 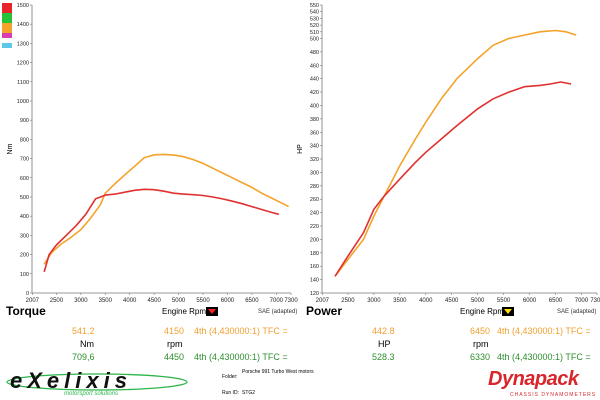 I want to click on torque-x-tick-label: 3500, so click(x=106, y=301).